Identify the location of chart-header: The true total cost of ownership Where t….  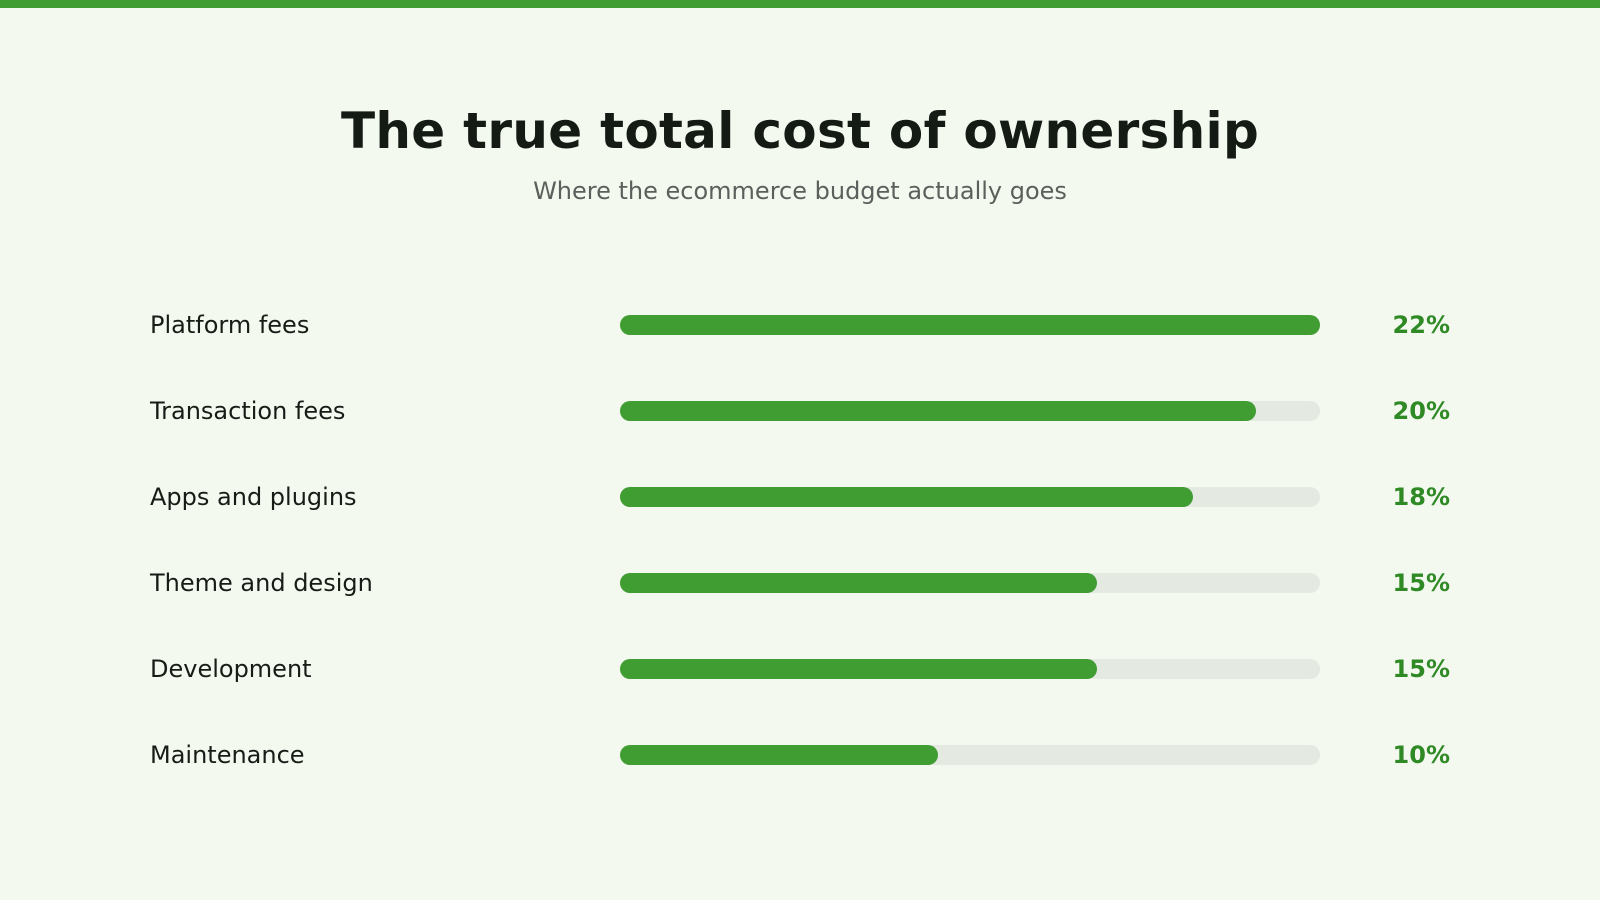
(800, 151).